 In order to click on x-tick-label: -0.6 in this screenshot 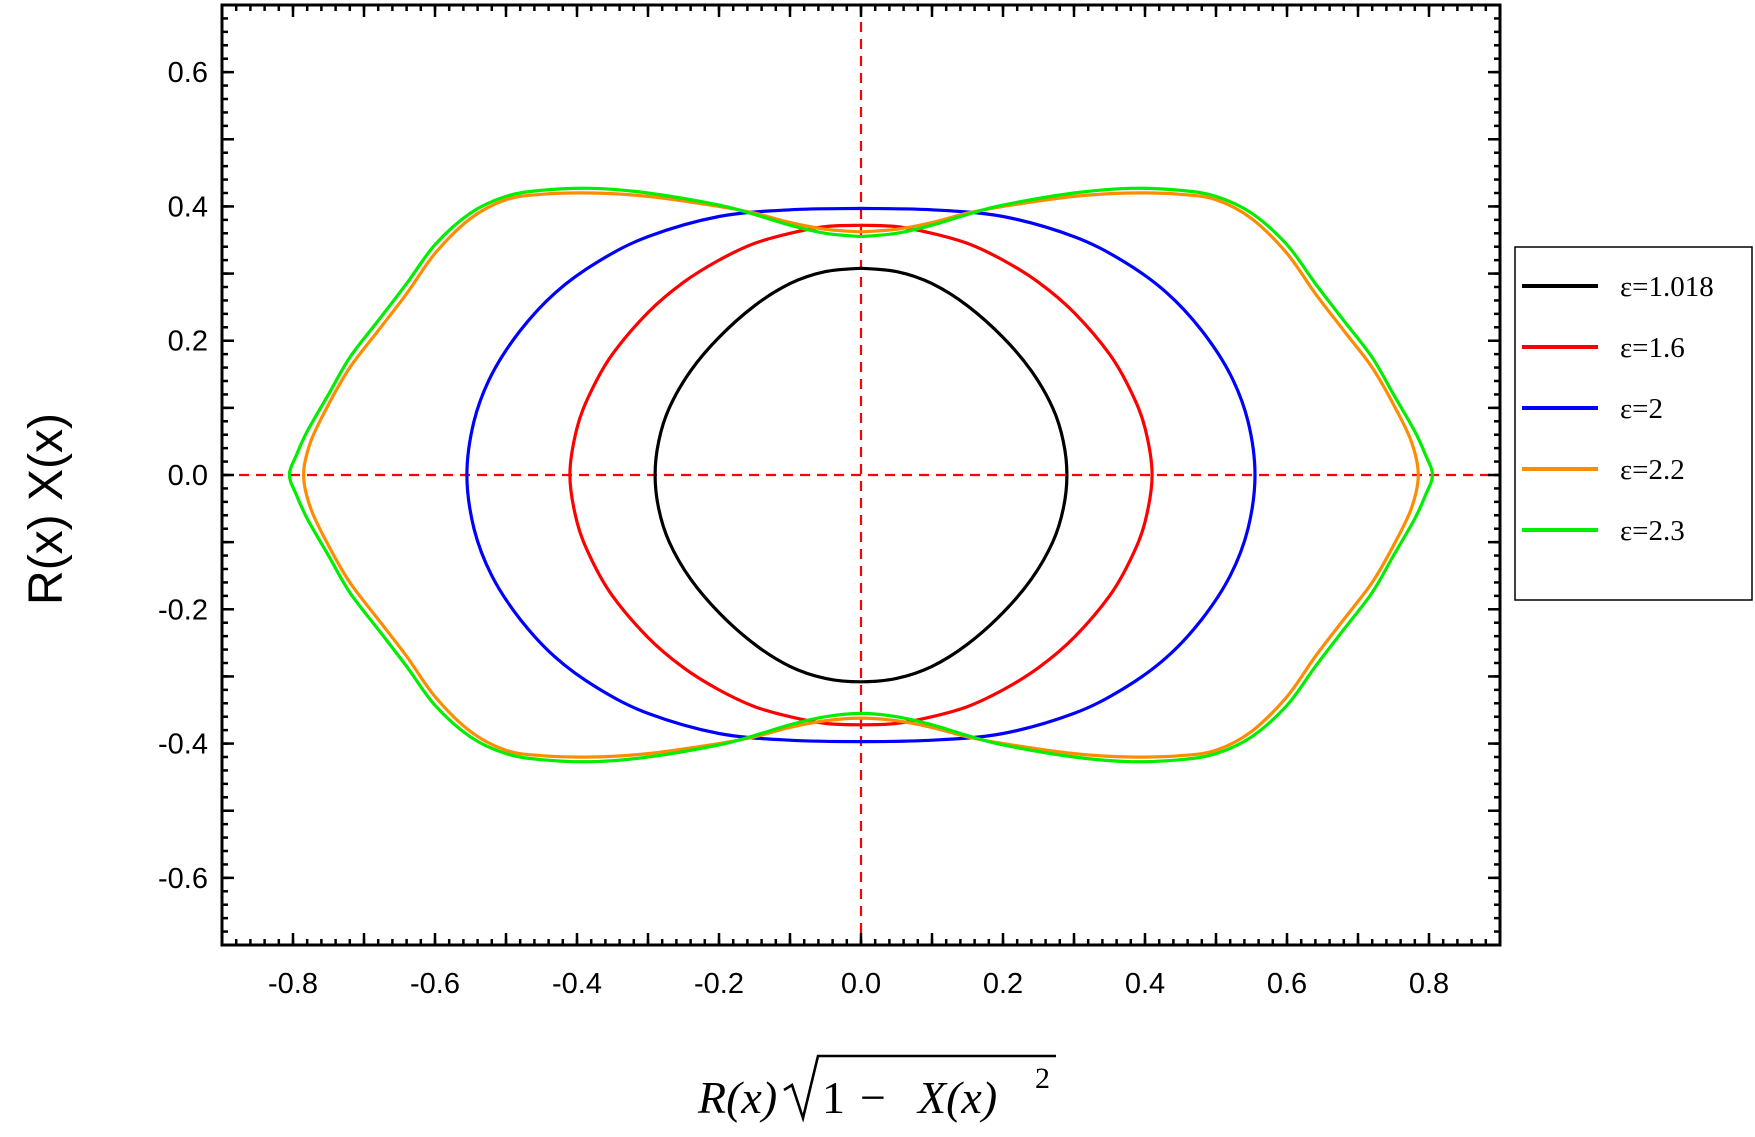, I will do `click(435, 984)`.